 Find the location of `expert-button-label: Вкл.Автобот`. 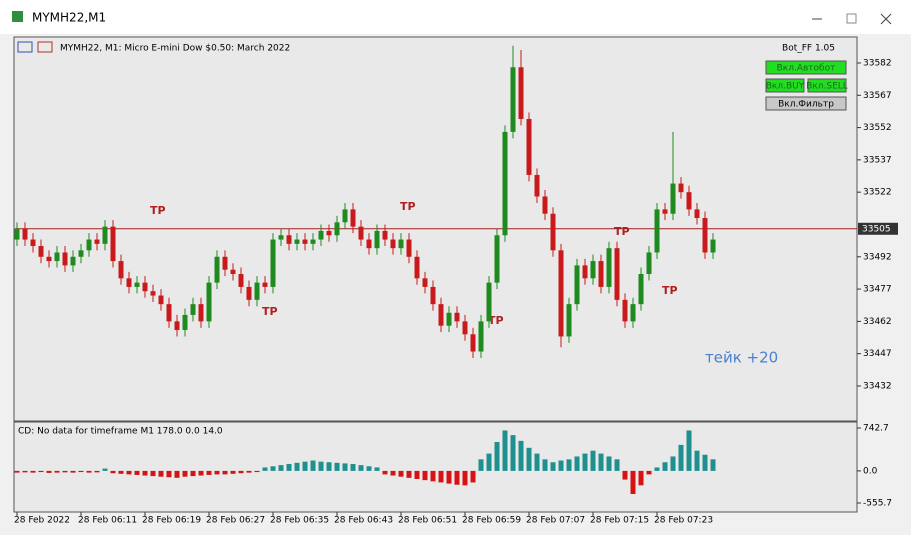

expert-button-label: Вкл.Автобот is located at coordinates (806, 69).